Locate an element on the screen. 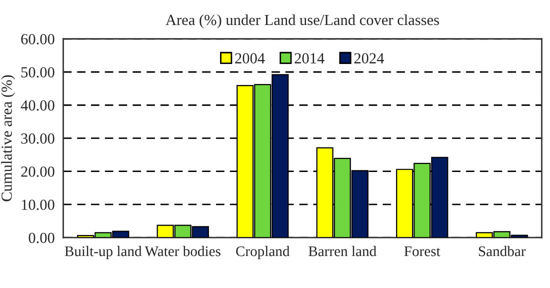 The image size is (550, 288). x-tick-label: Sandbar is located at coordinates (502, 251).